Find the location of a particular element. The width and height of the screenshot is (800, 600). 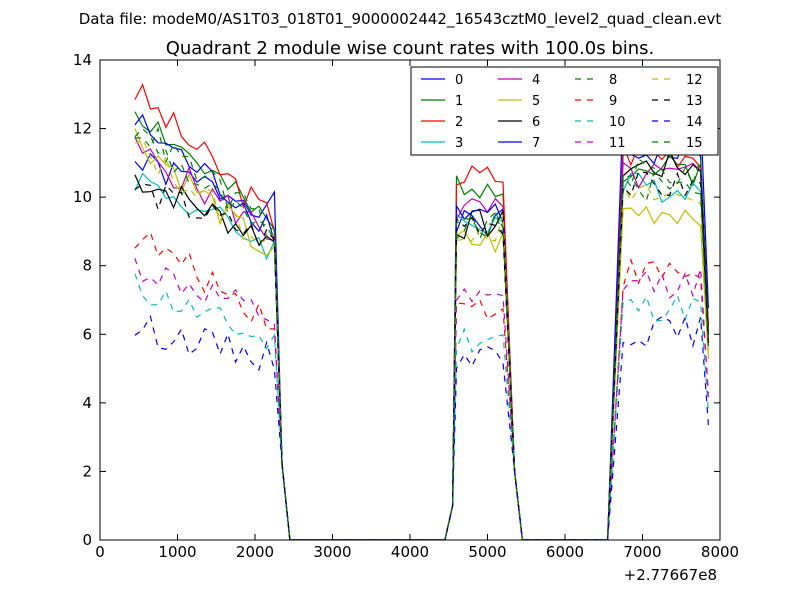

legend-box is located at coordinates (564, 111).